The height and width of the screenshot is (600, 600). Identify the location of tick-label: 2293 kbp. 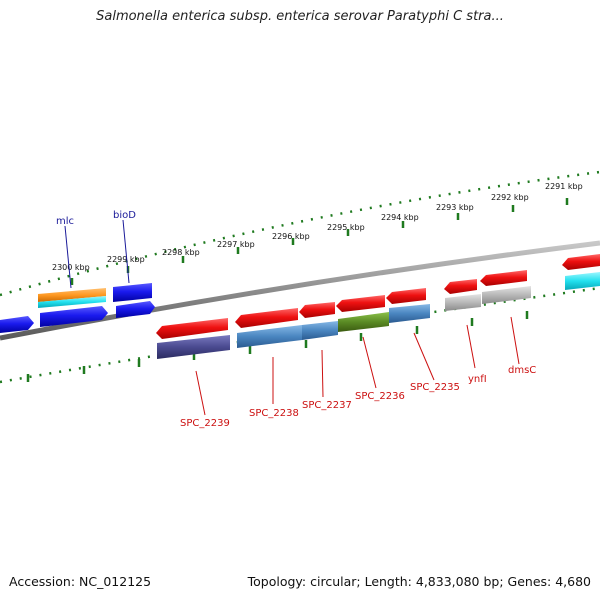
(455, 207).